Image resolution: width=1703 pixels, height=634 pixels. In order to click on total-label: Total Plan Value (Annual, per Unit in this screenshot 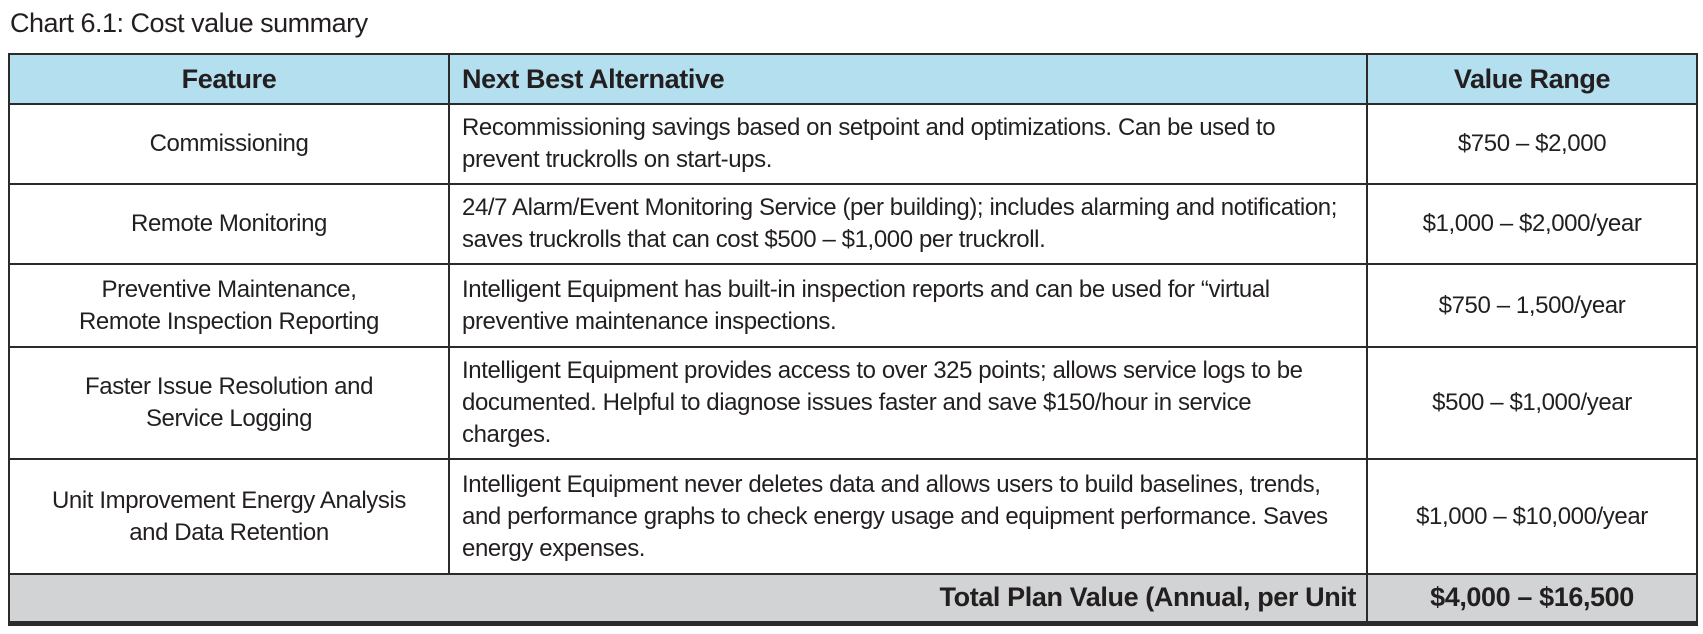, I will do `click(688, 599)`.